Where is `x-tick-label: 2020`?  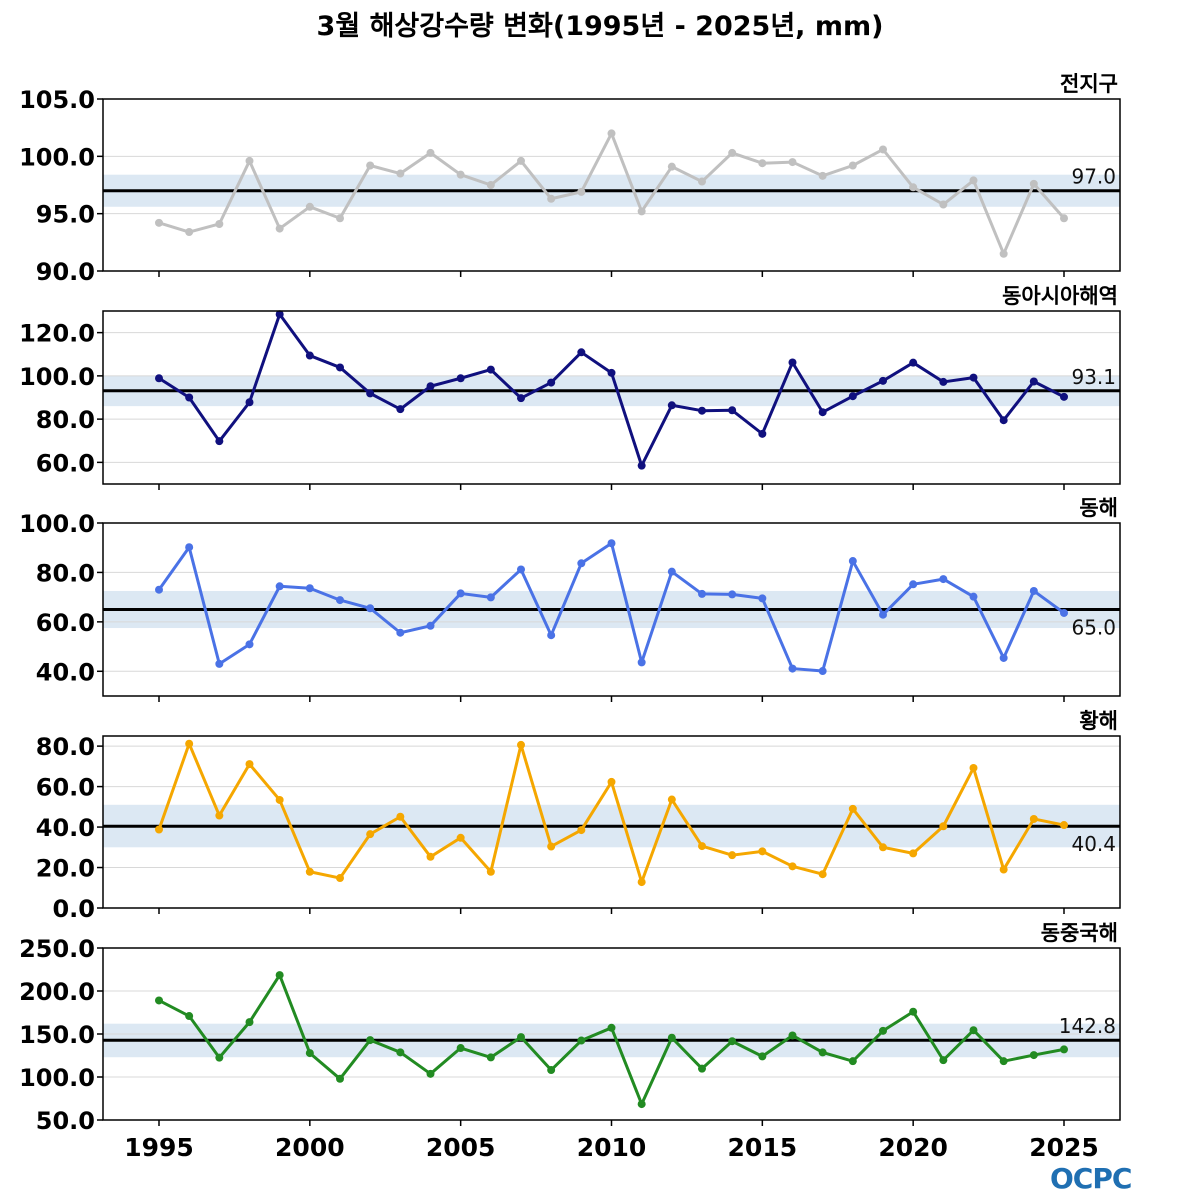 x-tick-label: 2020 is located at coordinates (913, 1147).